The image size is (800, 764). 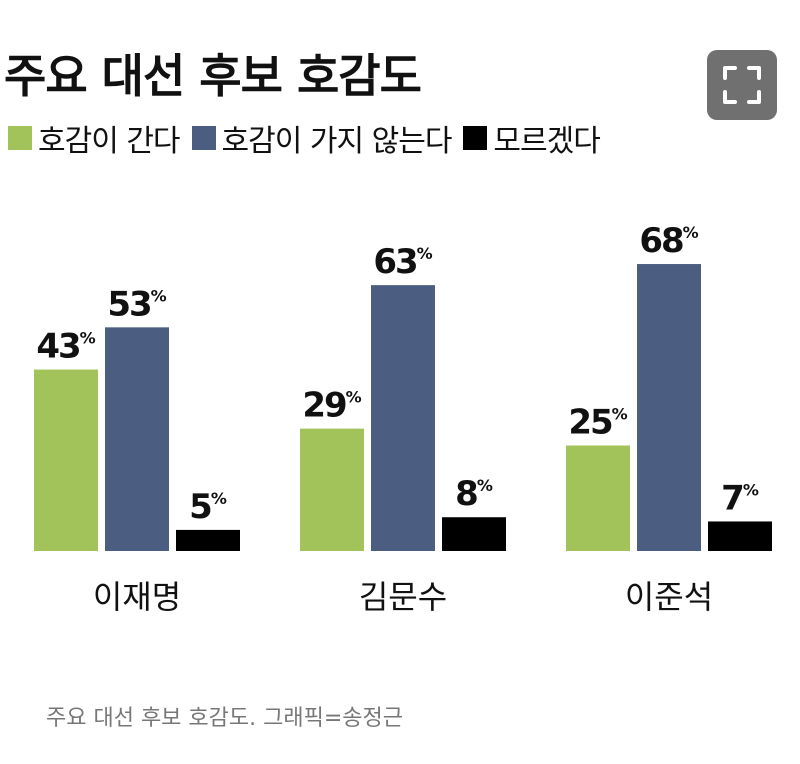 What do you see at coordinates (136, 304) in the screenshot?
I see `data-label-dislike-1: 53%` at bounding box center [136, 304].